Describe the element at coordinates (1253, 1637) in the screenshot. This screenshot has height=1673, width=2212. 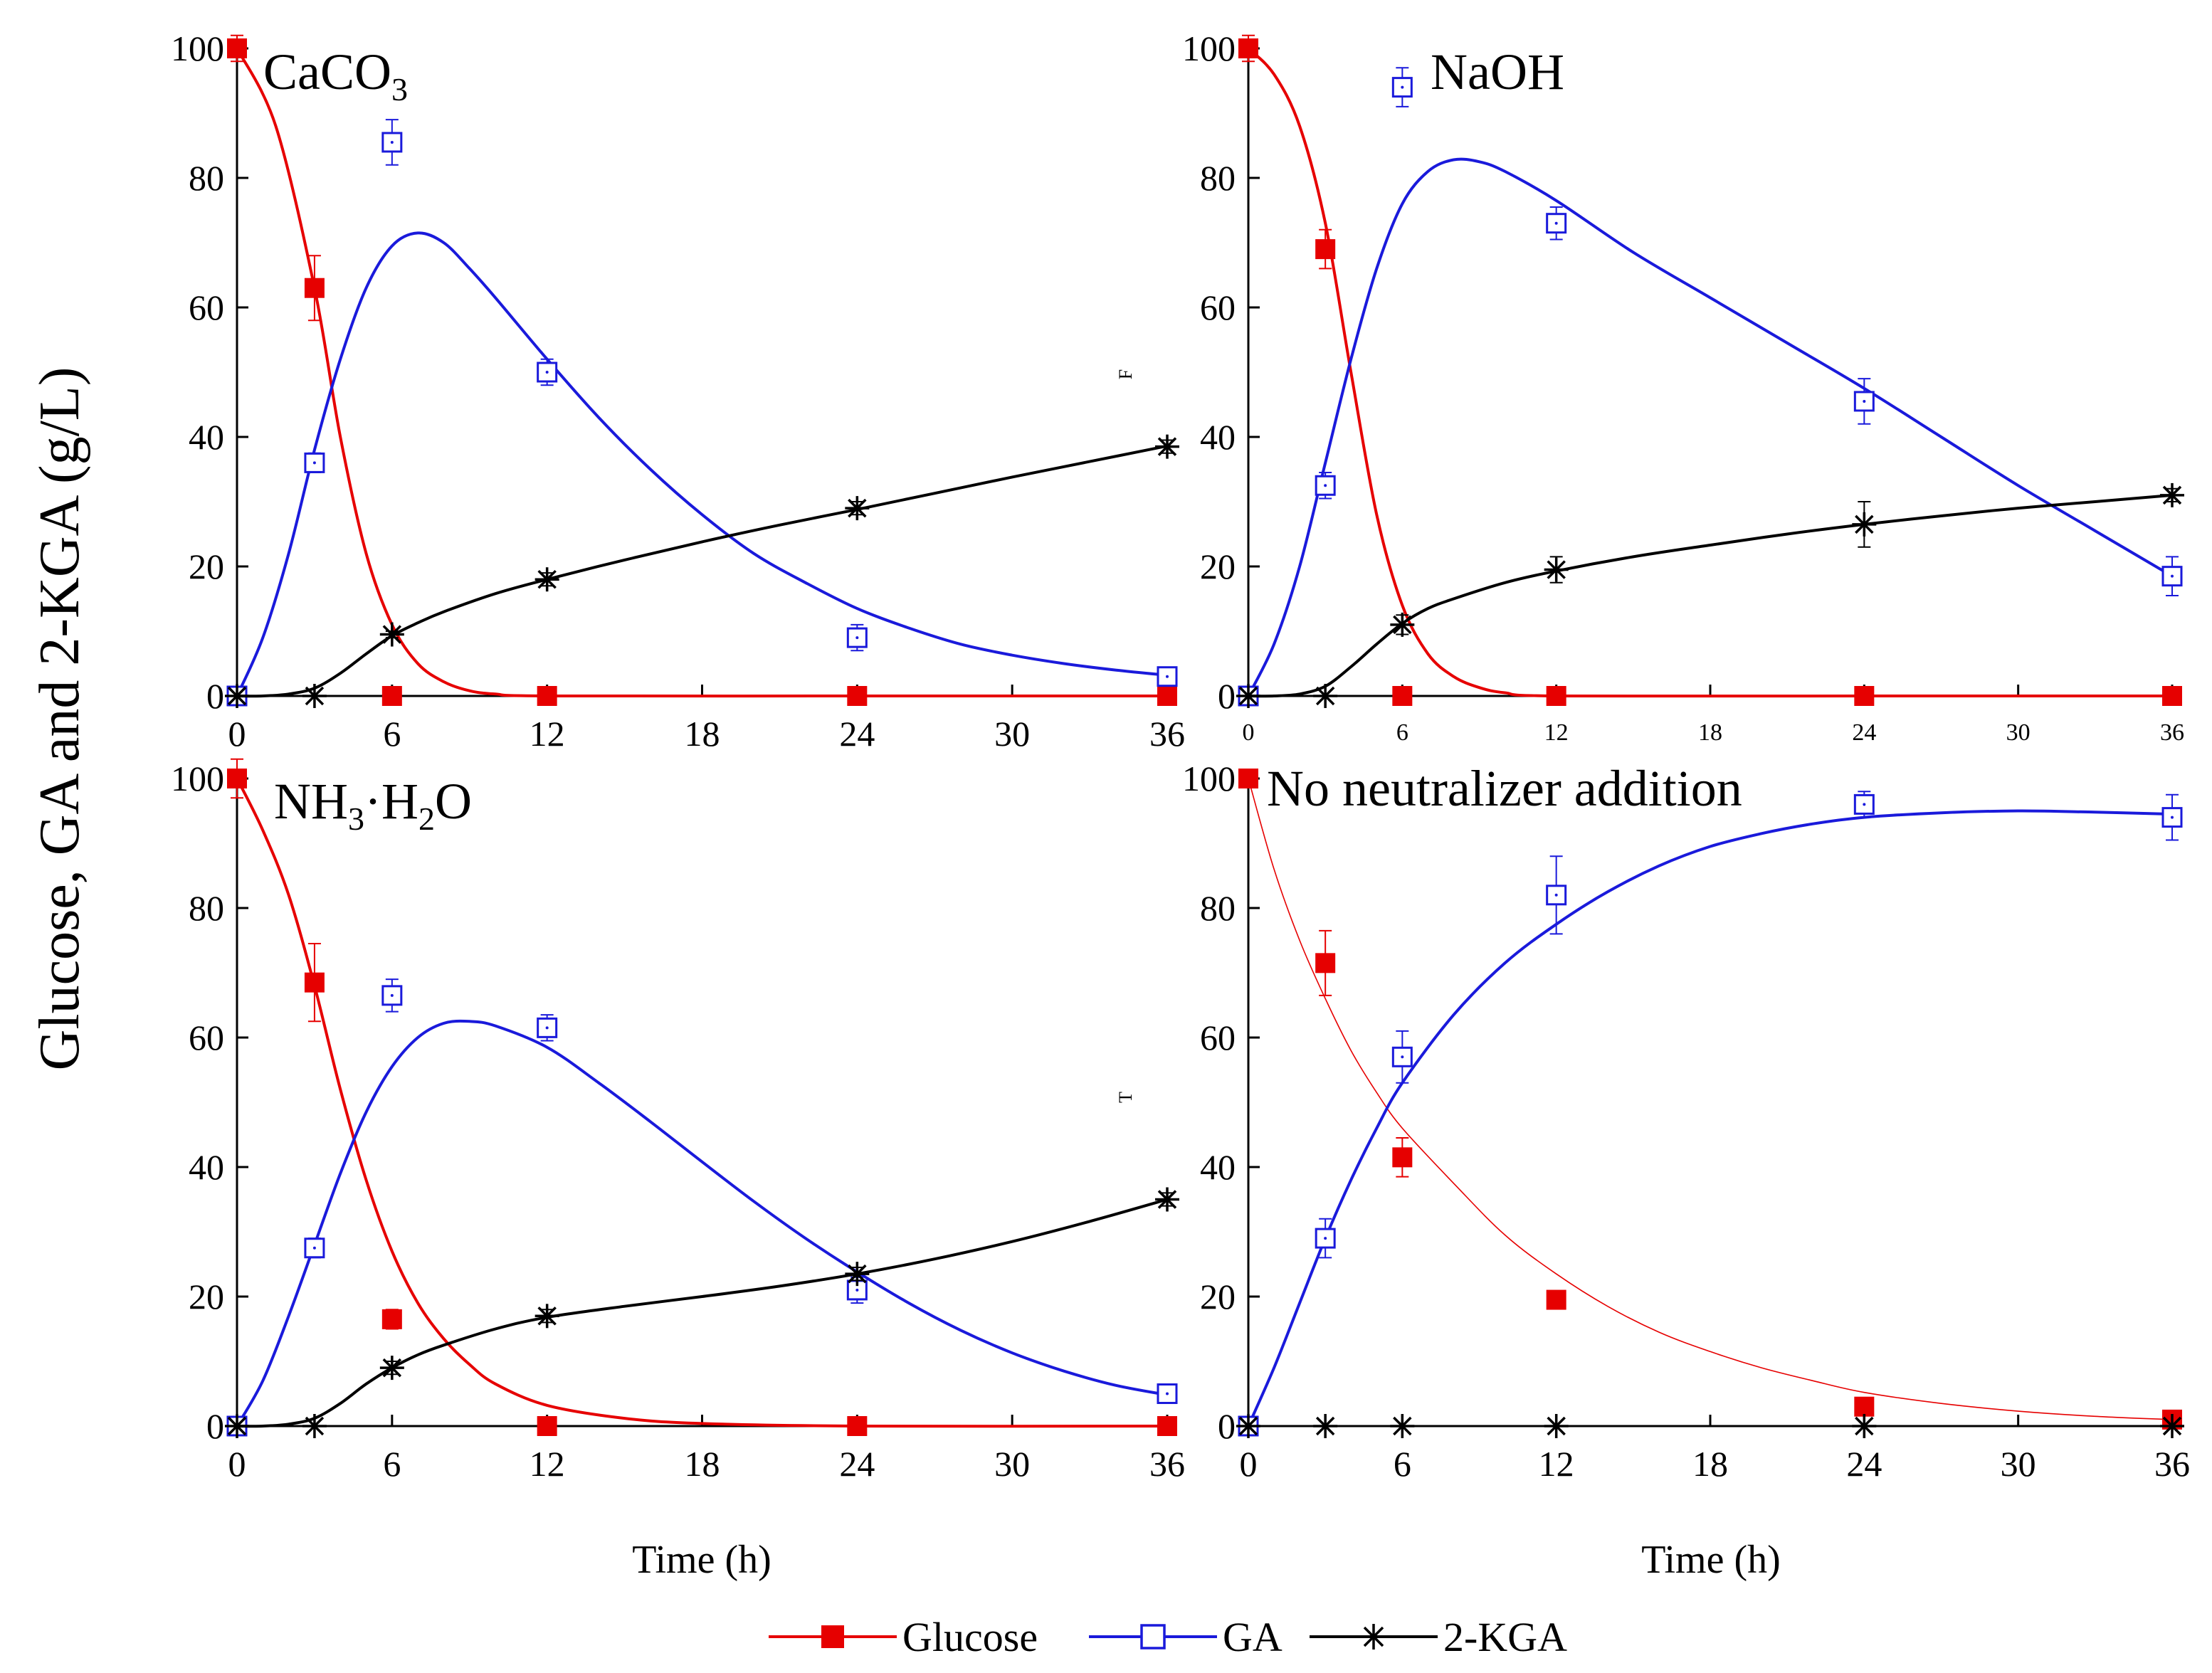
I see `legend-ga-label: GA` at that location.